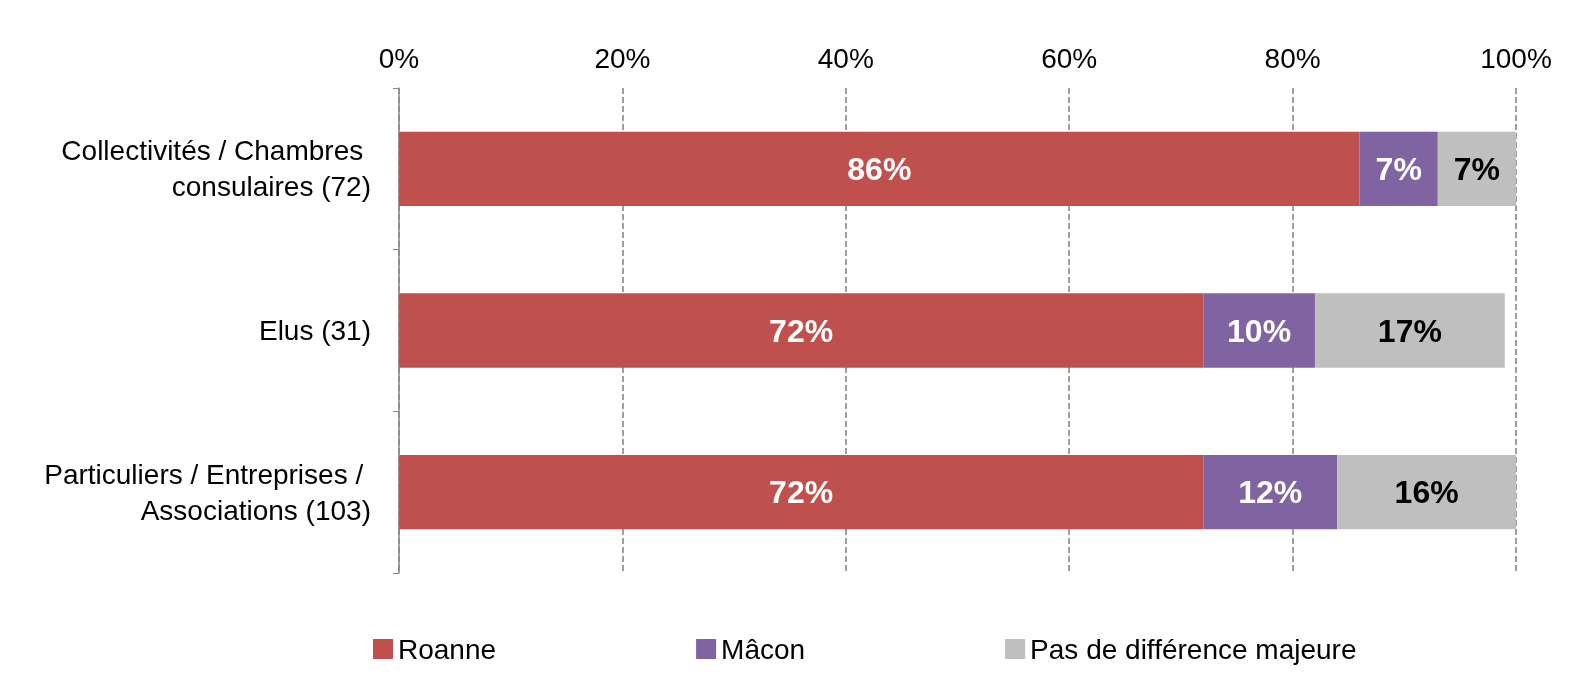 The image size is (1594, 686). I want to click on y-tick-label: Collectivités / Chambres consulaires (72), so click(216, 169).